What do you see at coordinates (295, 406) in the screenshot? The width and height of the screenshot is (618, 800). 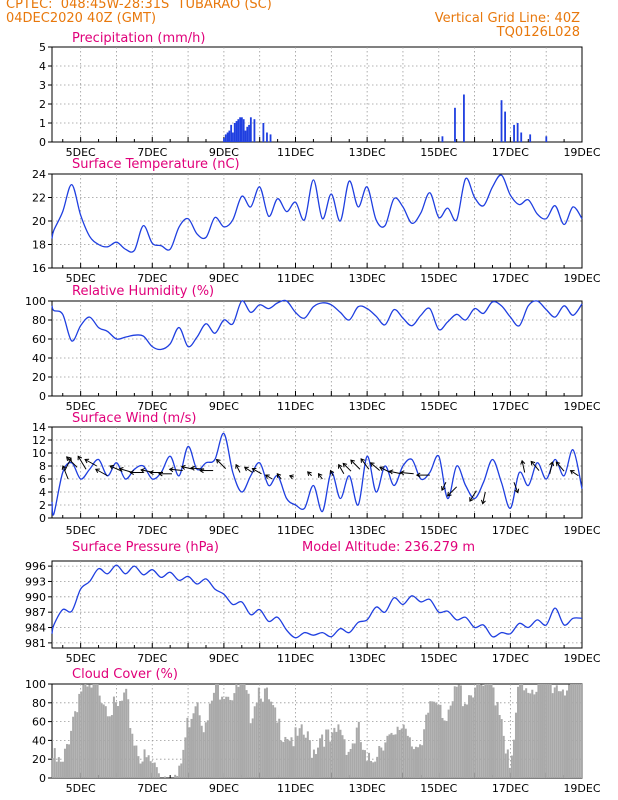 I see `x-tick-label: 11DEC` at bounding box center [295, 406].